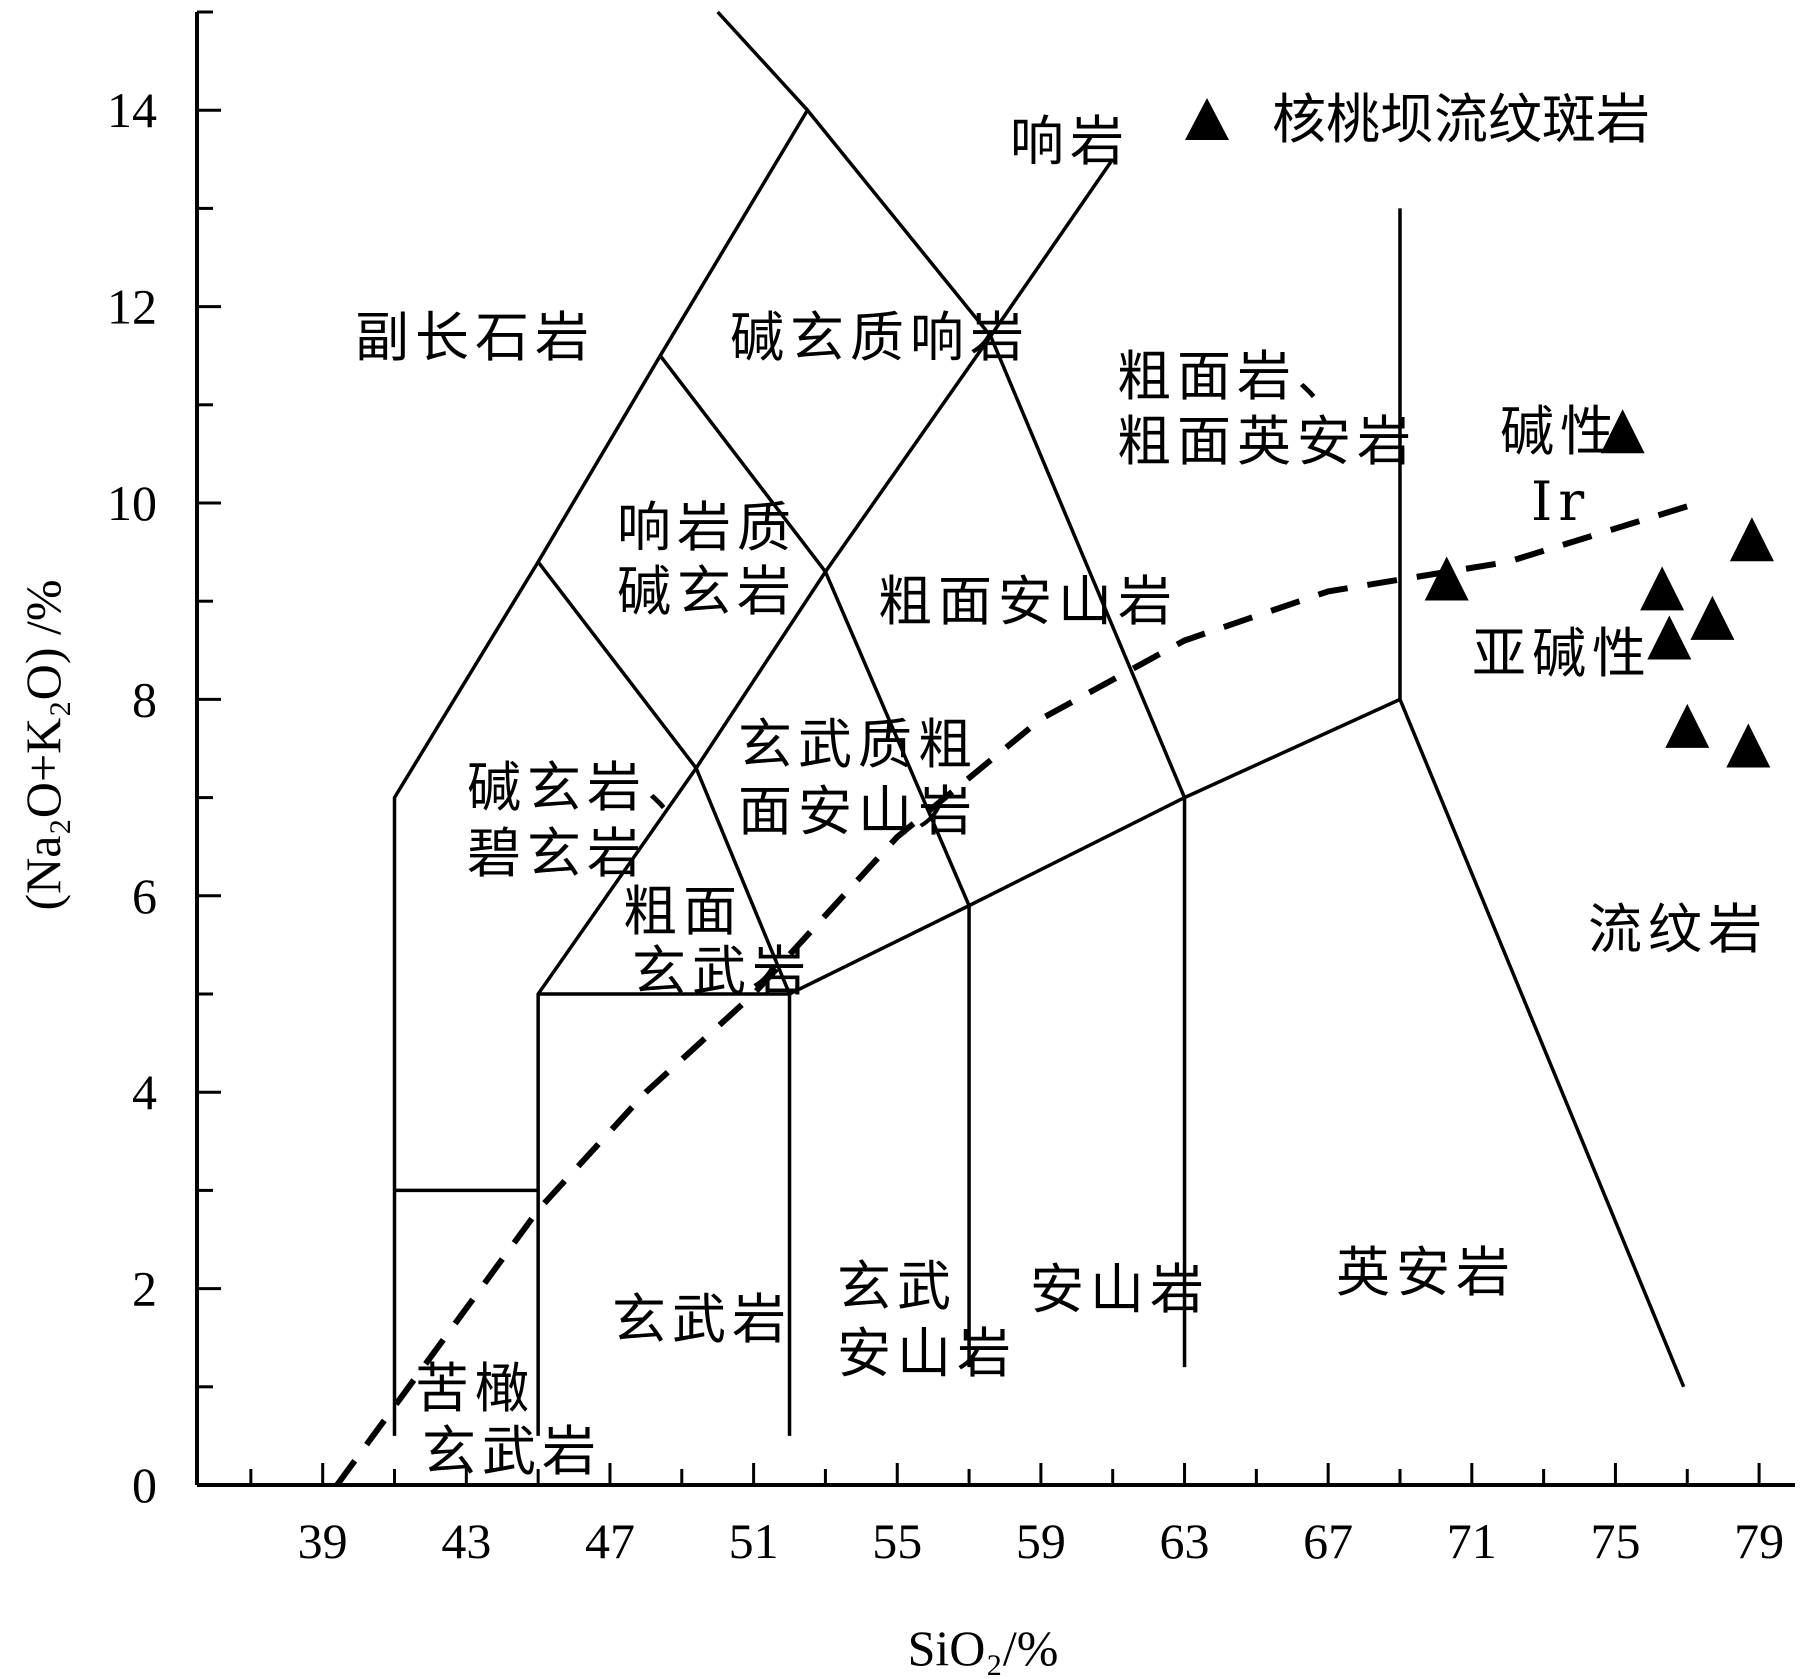  What do you see at coordinates (610, 1541) in the screenshot?
I see `x-tick-label: 47` at bounding box center [610, 1541].